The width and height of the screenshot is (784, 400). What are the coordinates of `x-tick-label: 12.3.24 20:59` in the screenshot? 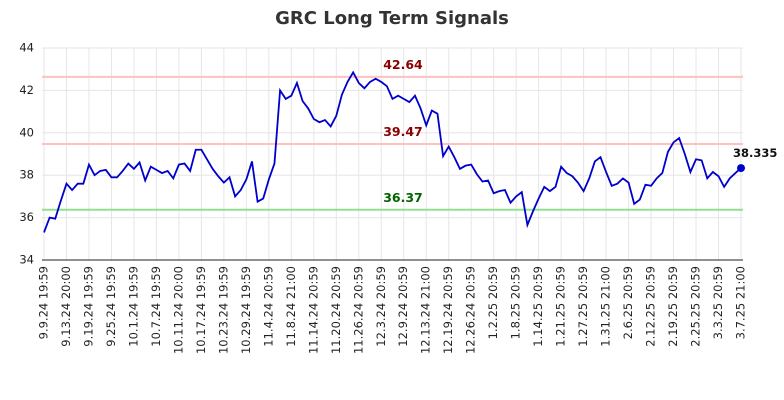 It's located at (381, 306).